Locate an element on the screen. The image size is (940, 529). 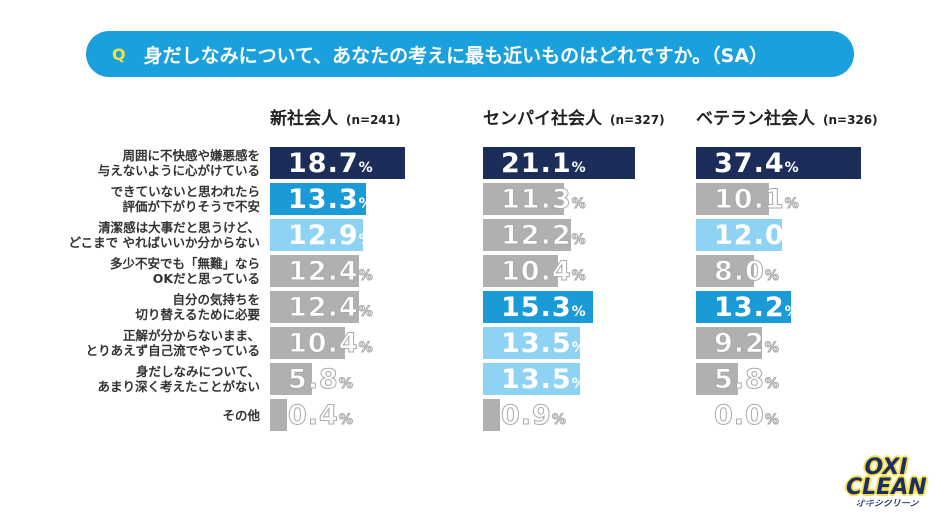
question-text: 身だしなみについて、あなたの考えに最も近いものはどれですか。（SA） is located at coordinates (456, 55).